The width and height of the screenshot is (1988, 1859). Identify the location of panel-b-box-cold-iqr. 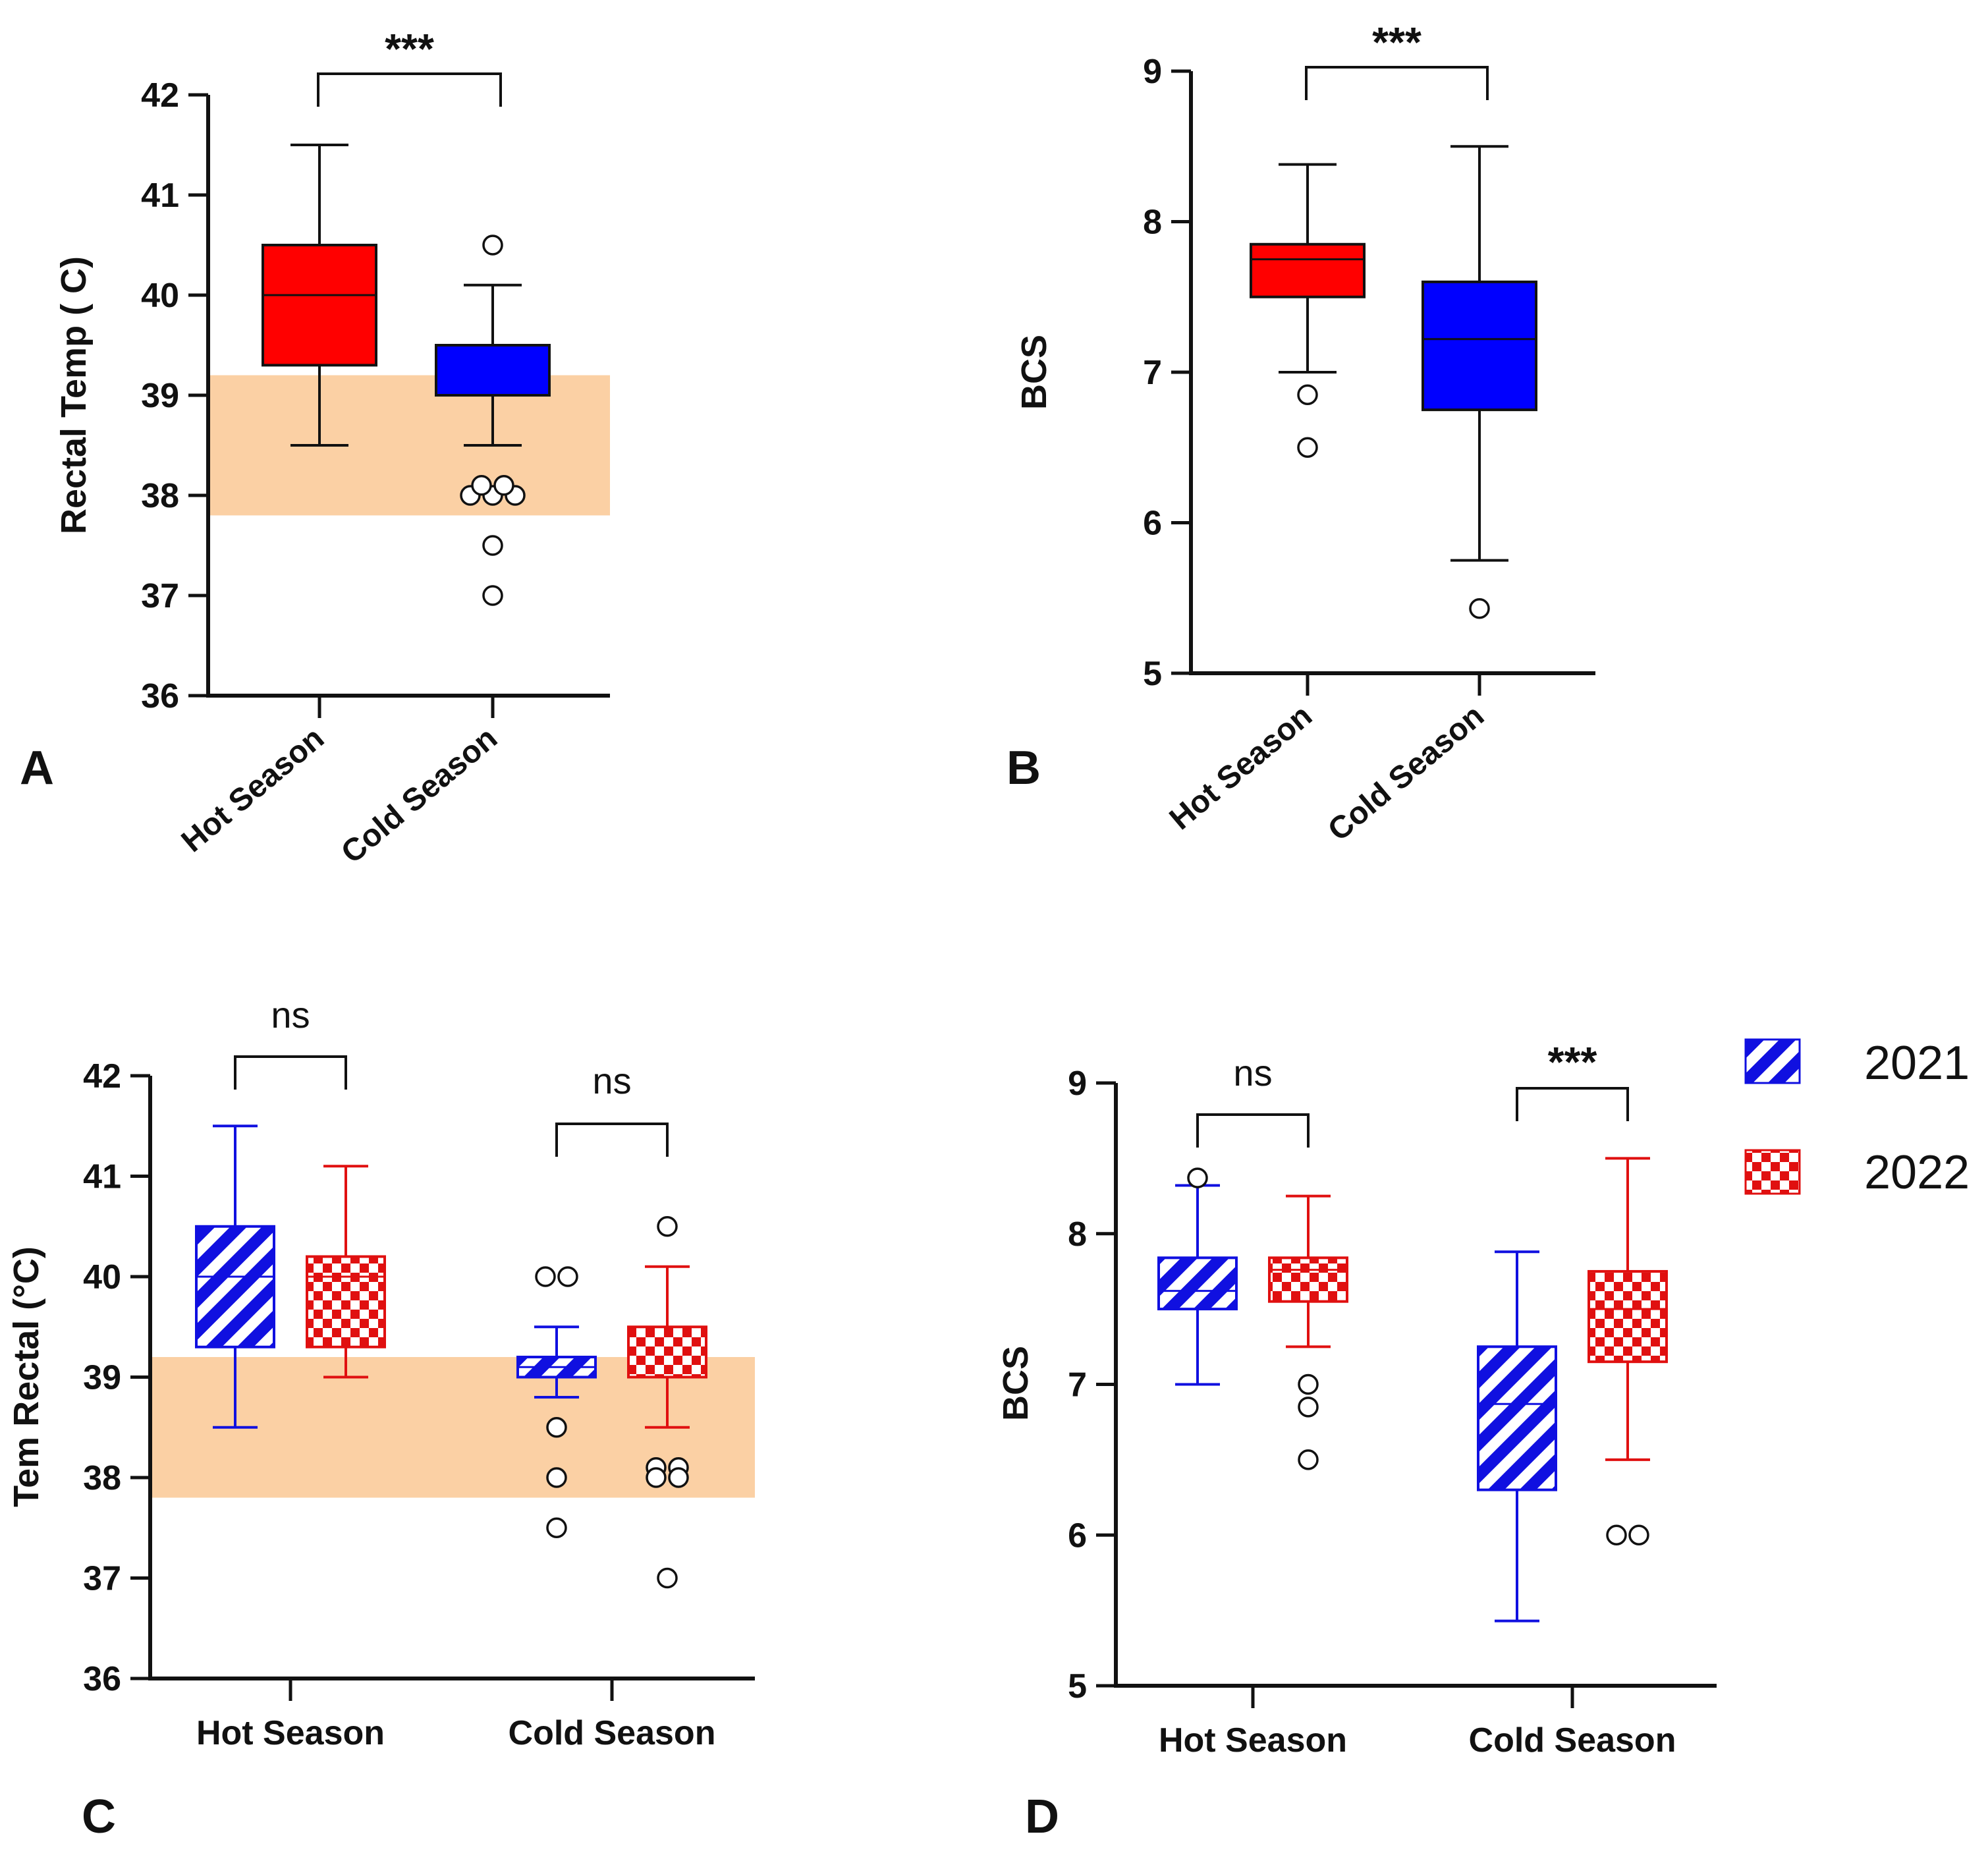
(1479, 346).